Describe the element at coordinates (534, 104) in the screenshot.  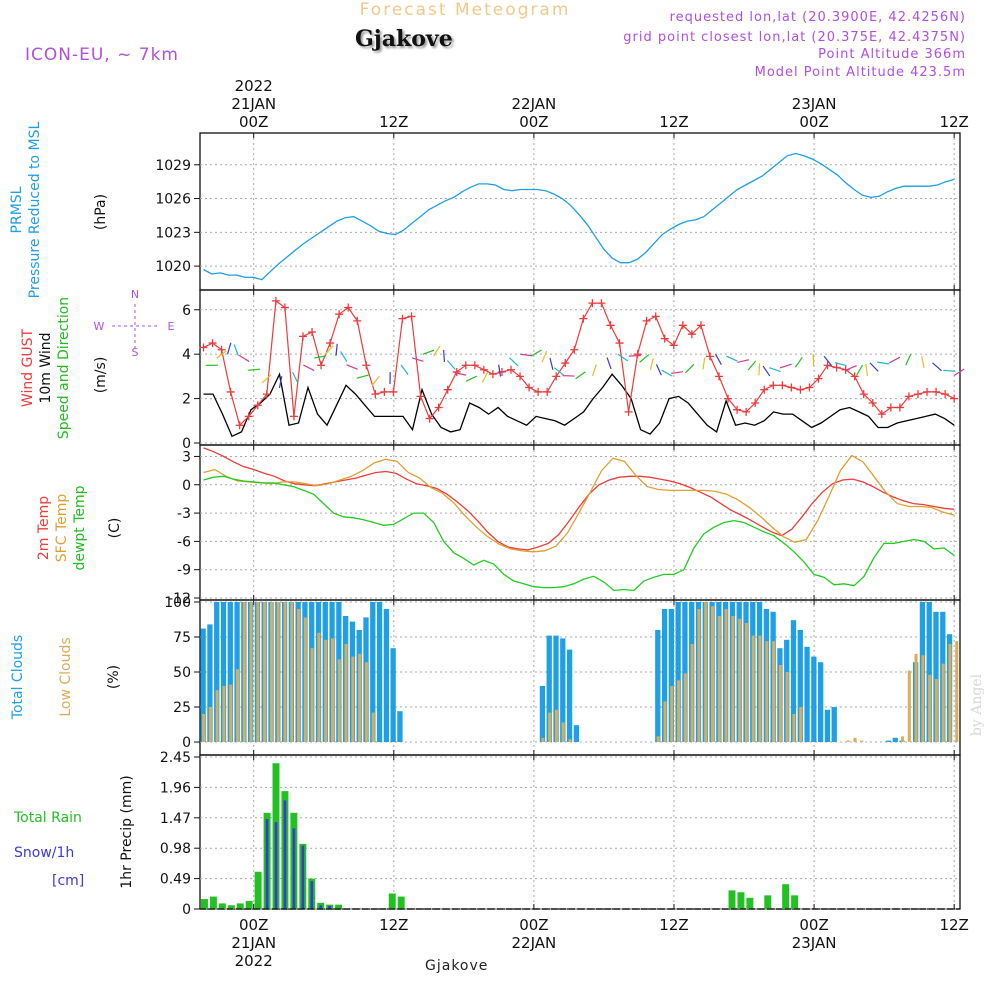
I see `time-label-top: 22JAN` at that location.